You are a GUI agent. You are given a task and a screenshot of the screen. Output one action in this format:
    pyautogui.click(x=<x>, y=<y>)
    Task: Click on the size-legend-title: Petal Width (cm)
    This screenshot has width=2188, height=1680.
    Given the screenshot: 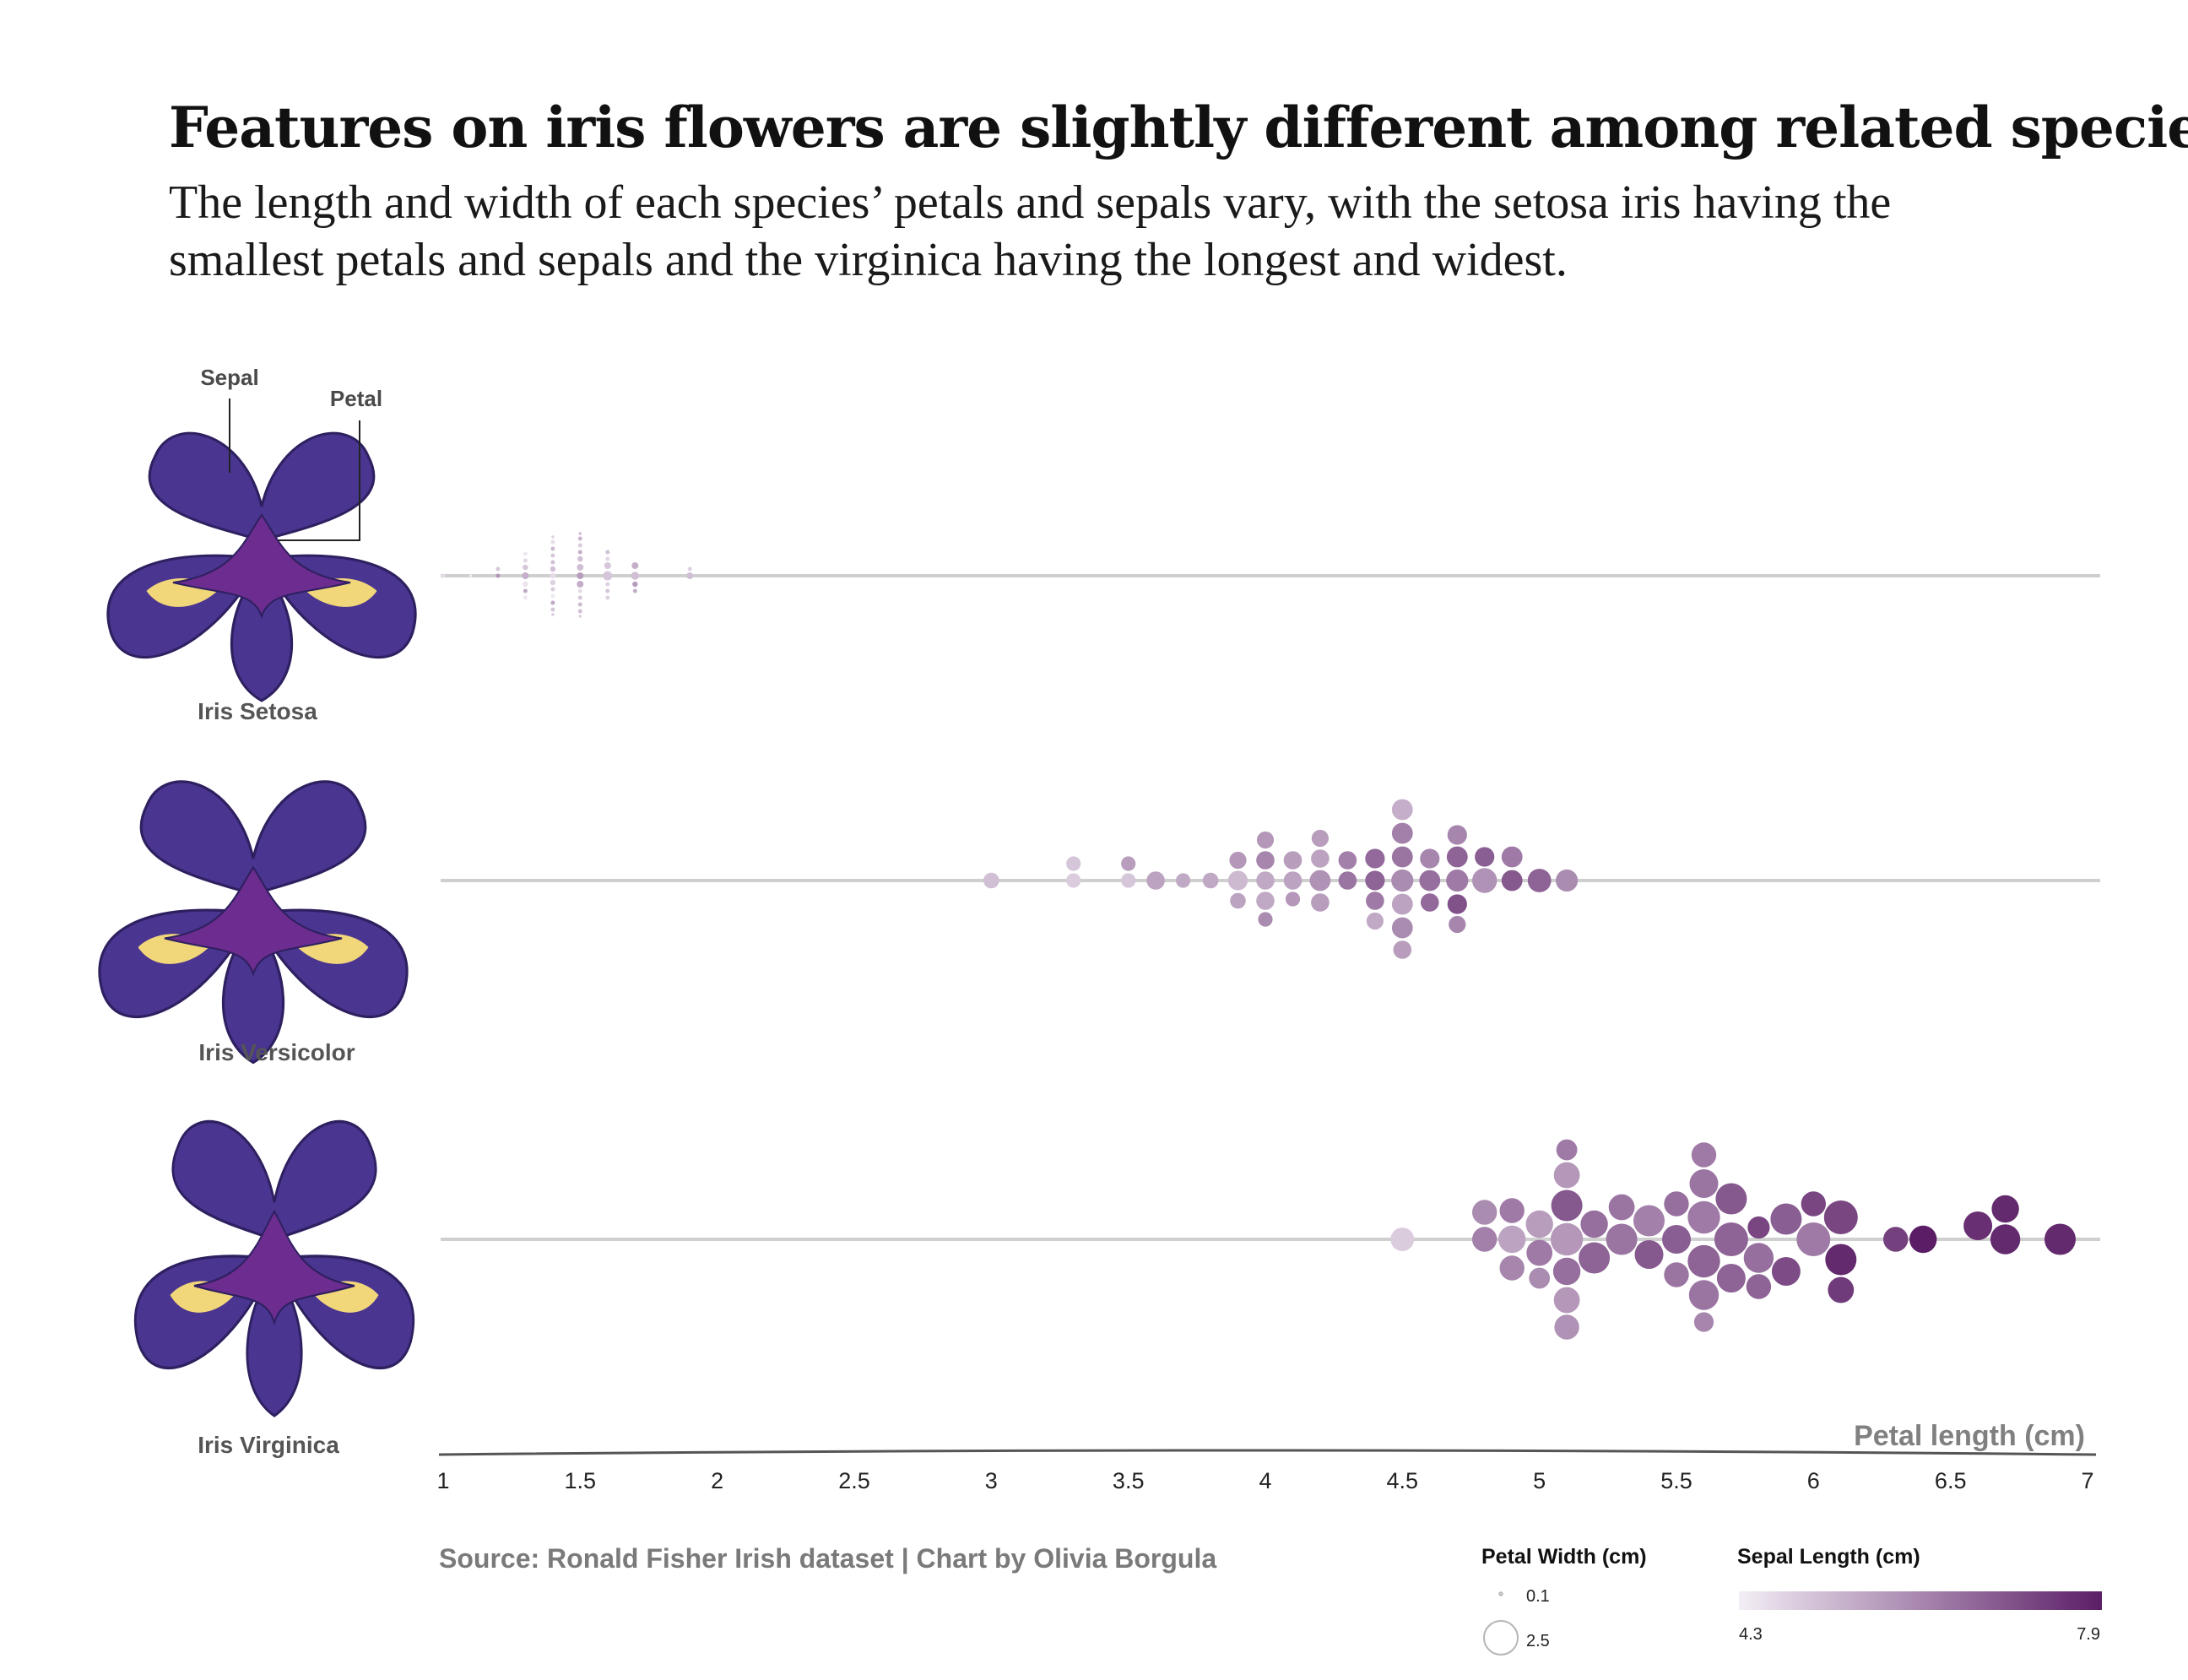 What is the action you would take?
    pyautogui.click(x=1564, y=1557)
    